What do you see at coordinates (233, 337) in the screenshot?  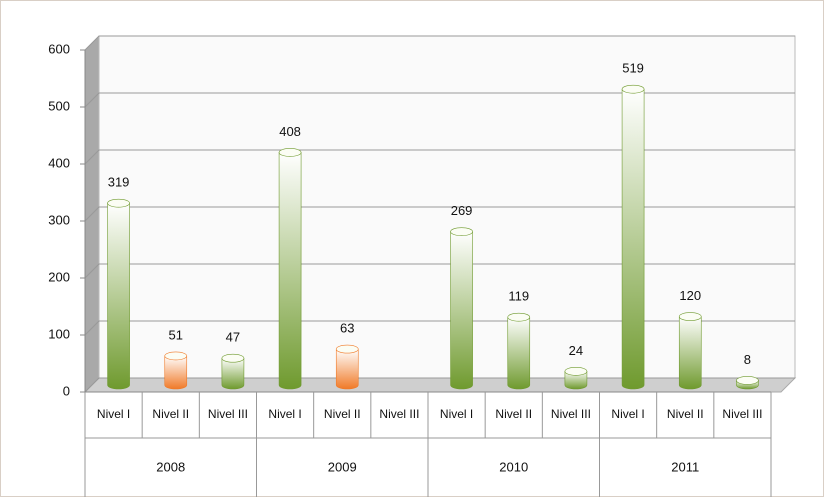 I see `value-label: 47` at bounding box center [233, 337].